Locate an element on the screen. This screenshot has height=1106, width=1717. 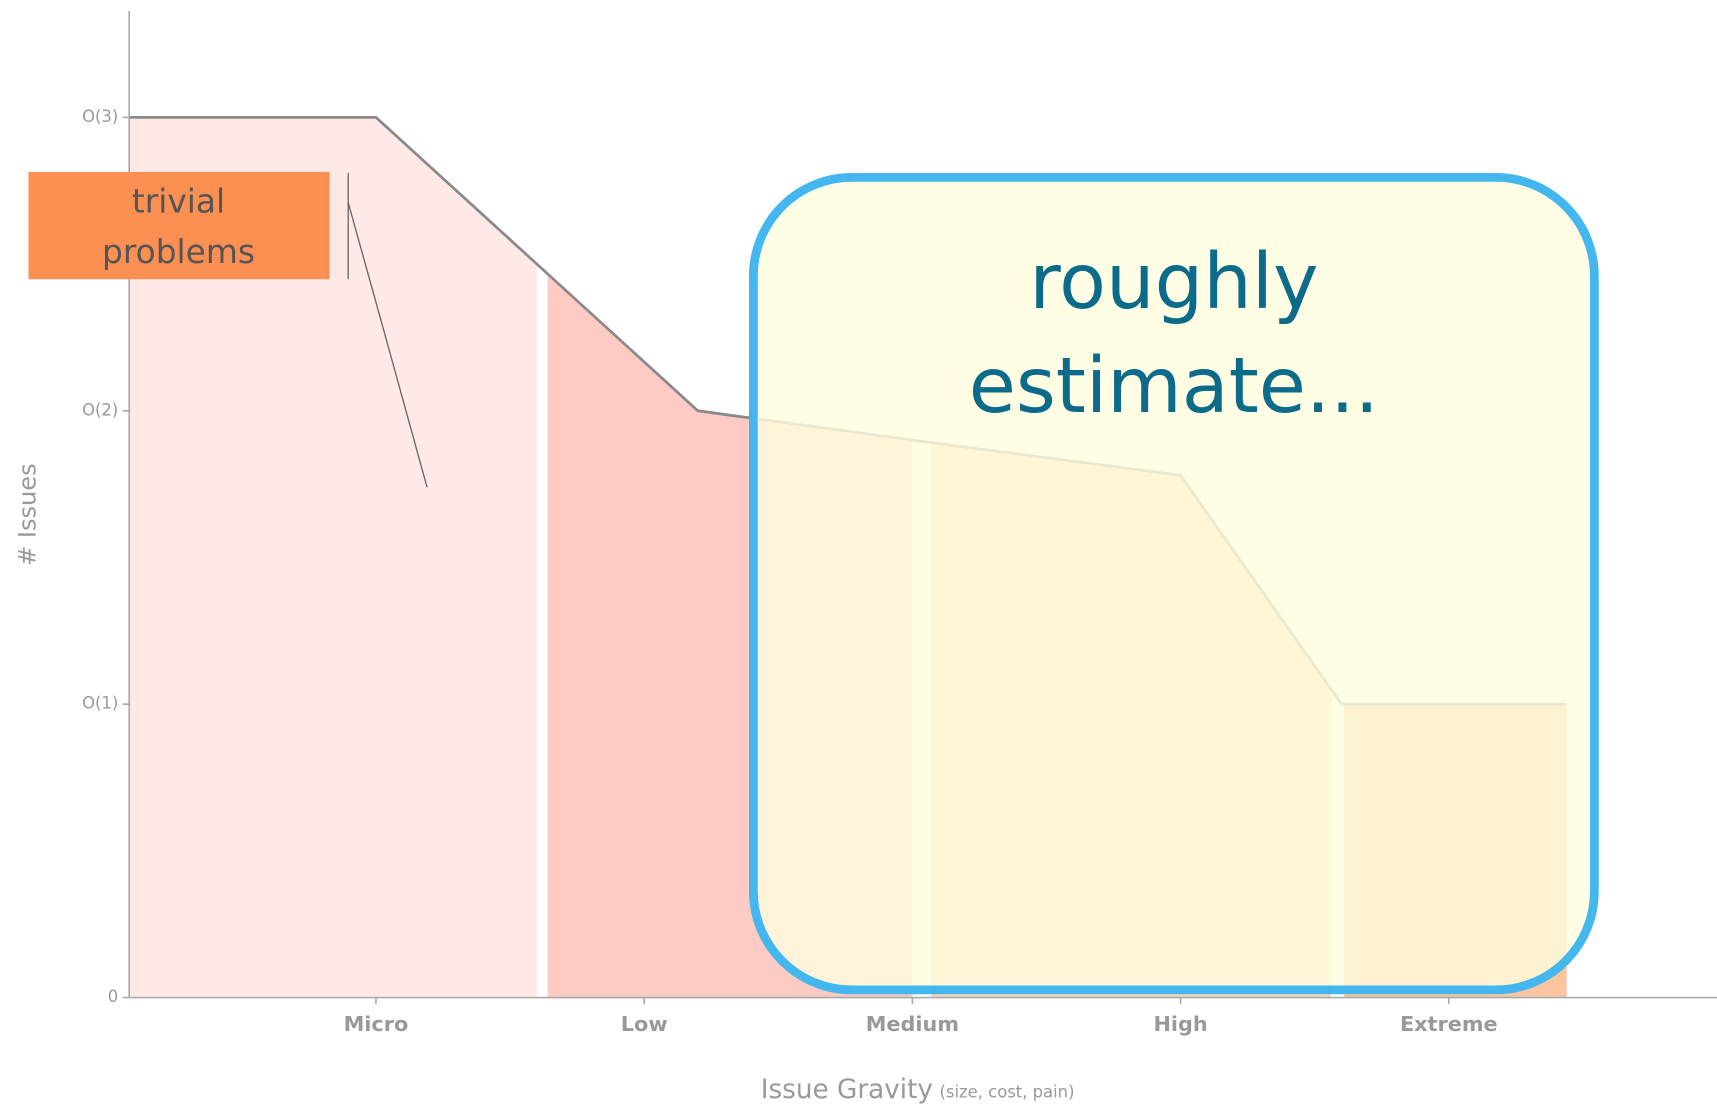
x-tick-label: Extreme is located at coordinates (1449, 1024).